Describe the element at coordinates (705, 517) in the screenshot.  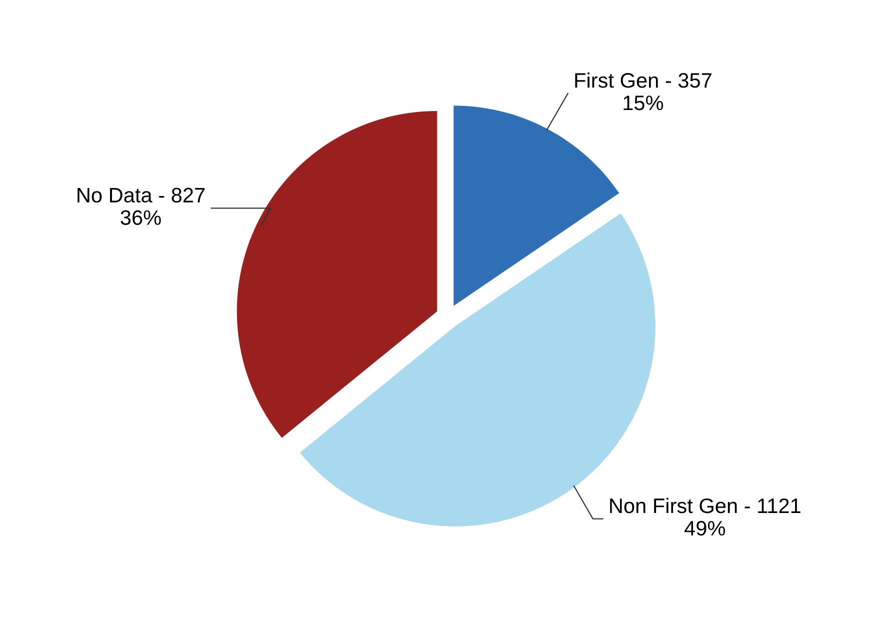
I see `slice-label: Non First Gen - 1121 49%` at that location.